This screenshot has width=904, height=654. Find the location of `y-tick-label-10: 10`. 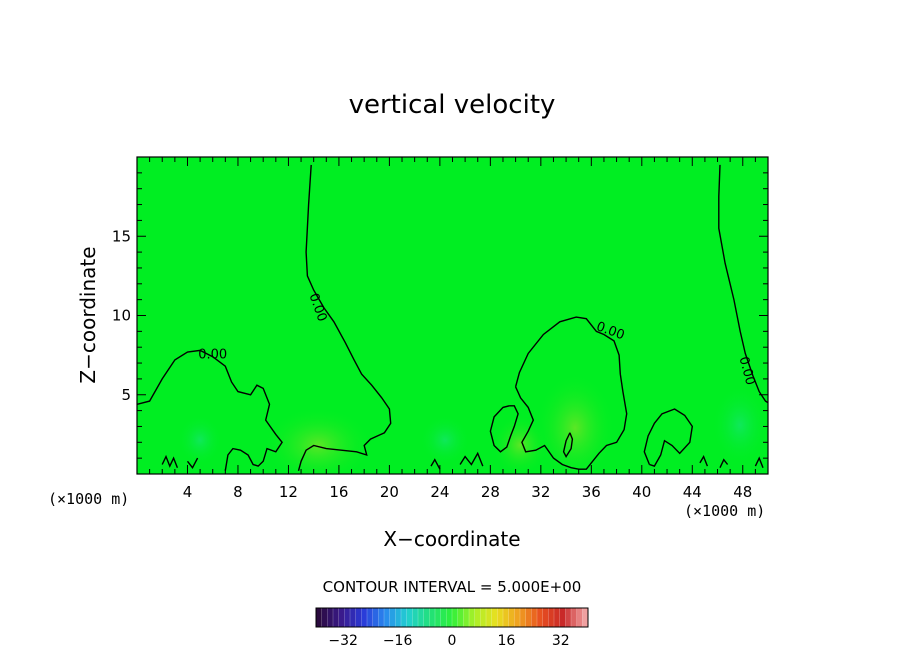

y-tick-label-10: 10 is located at coordinates (121, 316).